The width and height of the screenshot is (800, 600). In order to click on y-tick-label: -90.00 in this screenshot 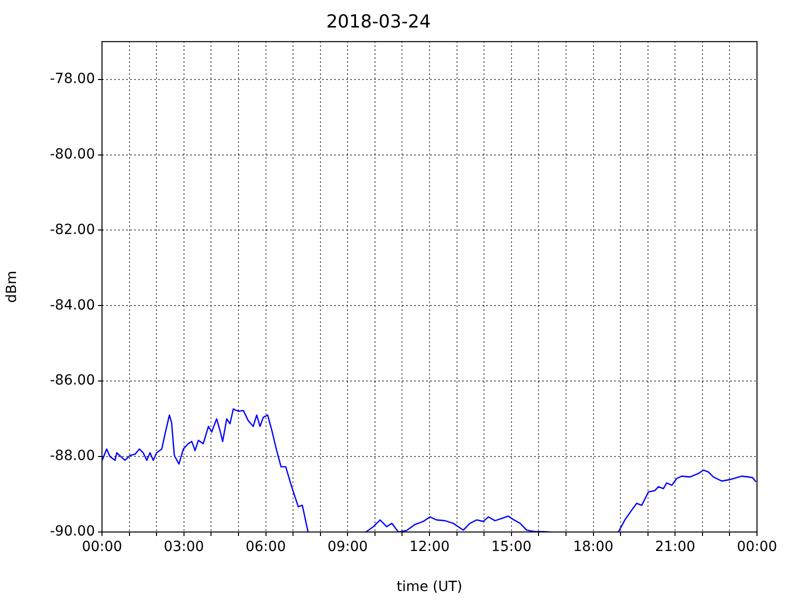, I will do `click(72, 532)`.